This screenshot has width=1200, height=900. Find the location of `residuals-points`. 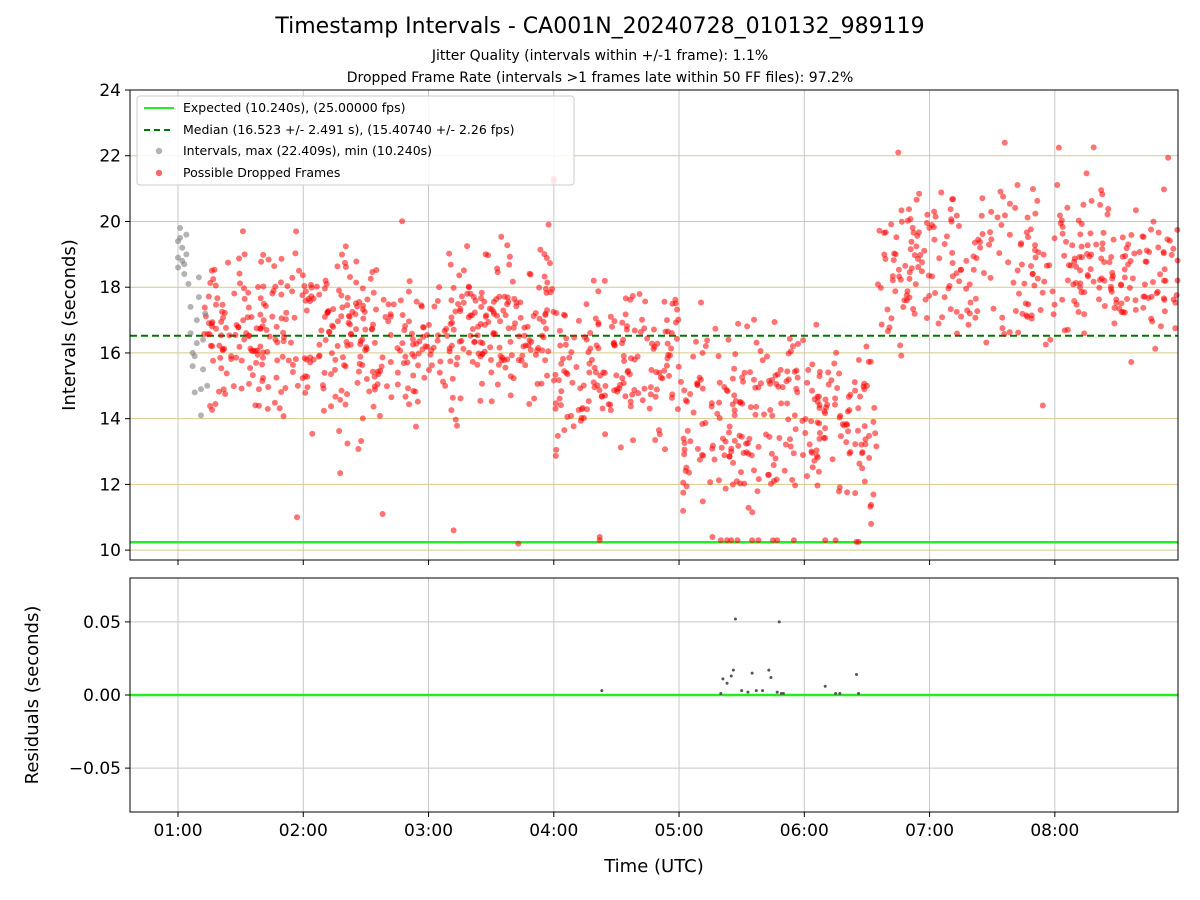

residuals-points is located at coordinates (730, 656).